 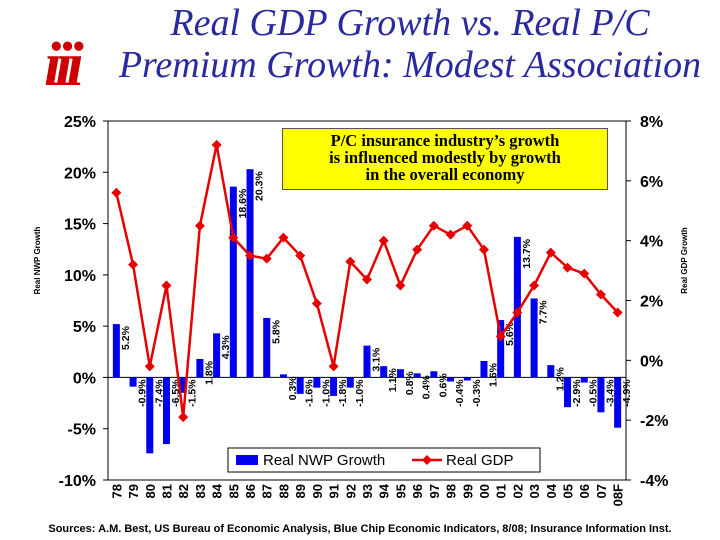 What do you see at coordinates (283, 491) in the screenshot?
I see `x-tick-label: 88` at bounding box center [283, 491].